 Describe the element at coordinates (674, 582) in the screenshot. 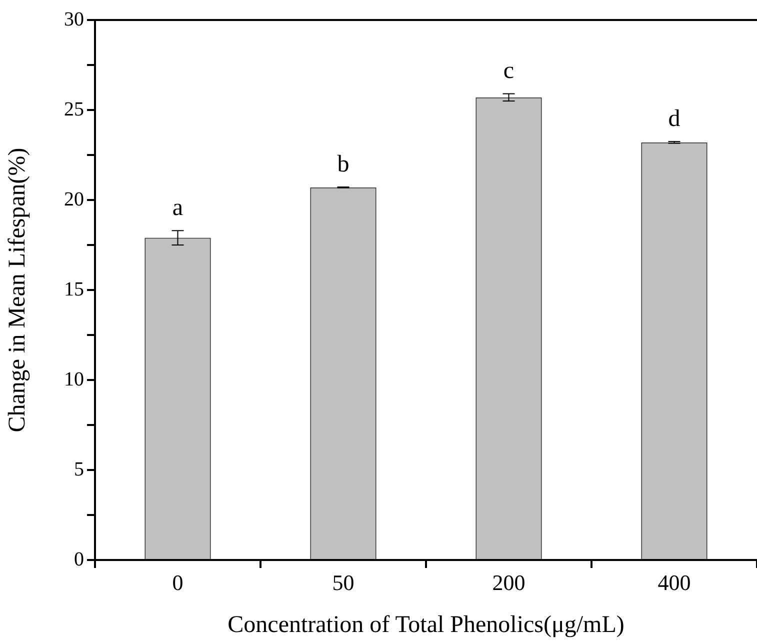

I see `x-tick-label: 400` at that location.